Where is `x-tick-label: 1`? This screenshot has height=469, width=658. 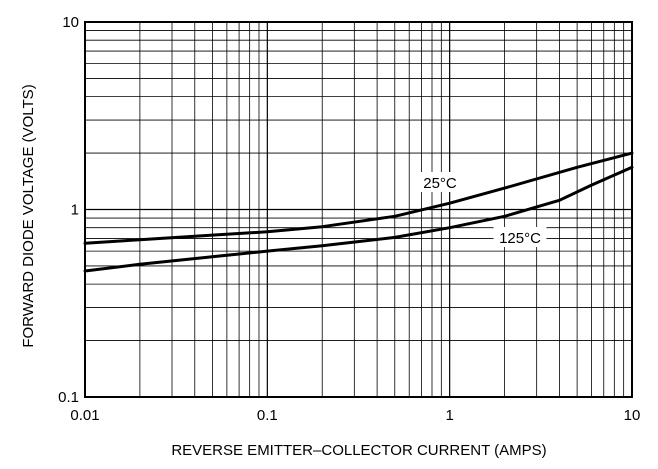
x-tick-label: 1 is located at coordinates (449, 415).